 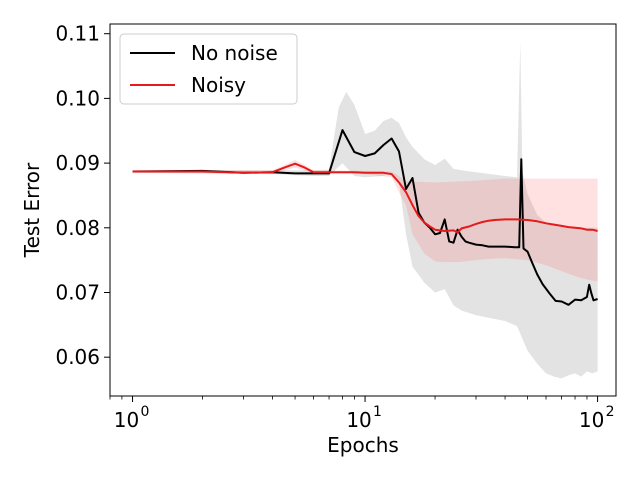 What do you see at coordinates (365, 198) in the screenshot?
I see `series-line-noisy` at bounding box center [365, 198].